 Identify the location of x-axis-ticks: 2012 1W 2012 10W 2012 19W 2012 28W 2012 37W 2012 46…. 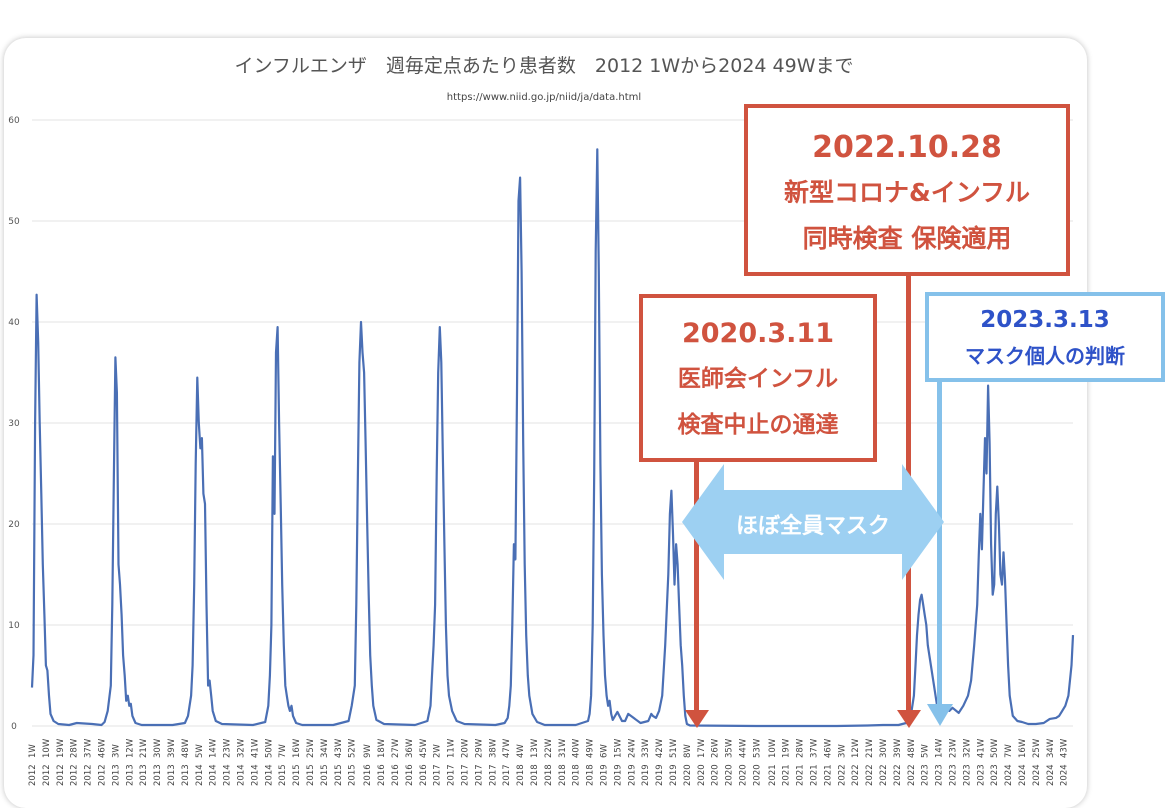
(549, 762).